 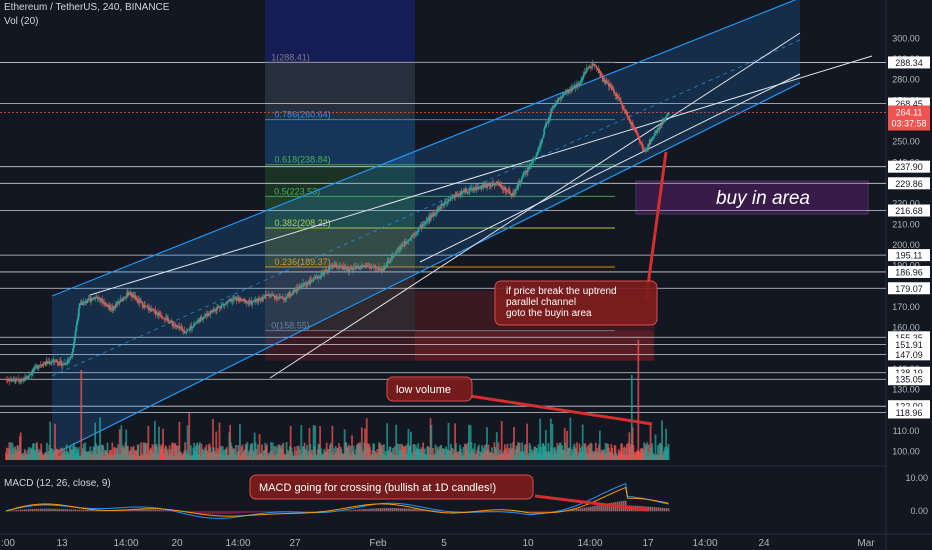 I want to click on symbol-title: Ethereum / TetherUS, 240, BINANCE, so click(x=87, y=7).